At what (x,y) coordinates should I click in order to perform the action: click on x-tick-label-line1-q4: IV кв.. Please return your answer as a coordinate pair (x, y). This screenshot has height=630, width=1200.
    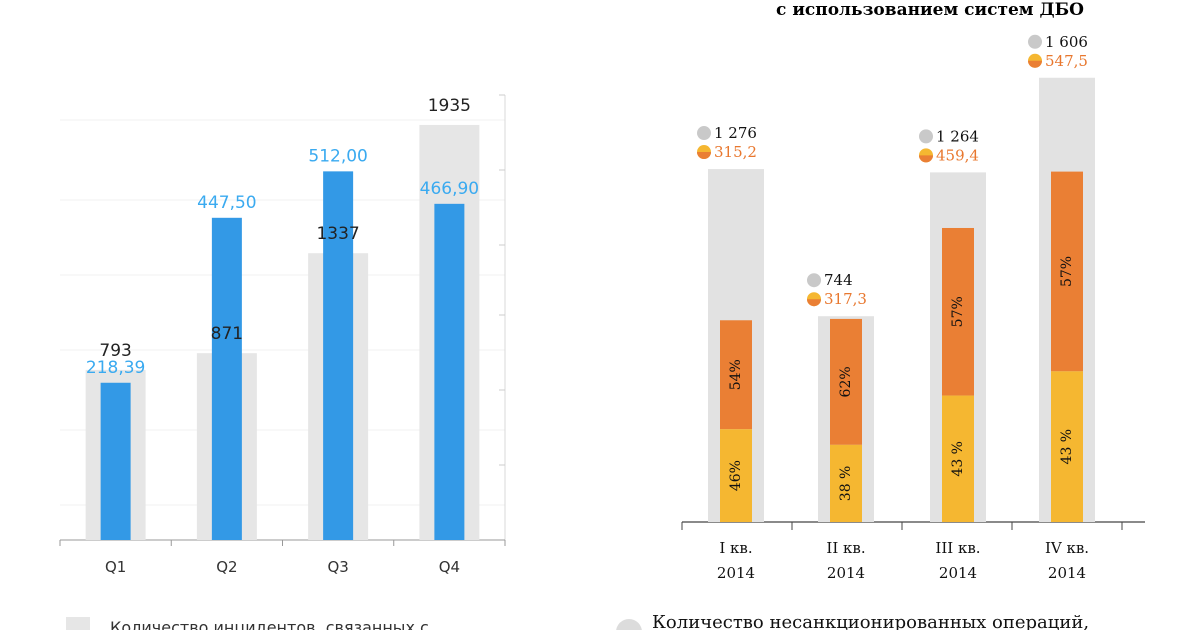
    Looking at the image, I should click on (1067, 548).